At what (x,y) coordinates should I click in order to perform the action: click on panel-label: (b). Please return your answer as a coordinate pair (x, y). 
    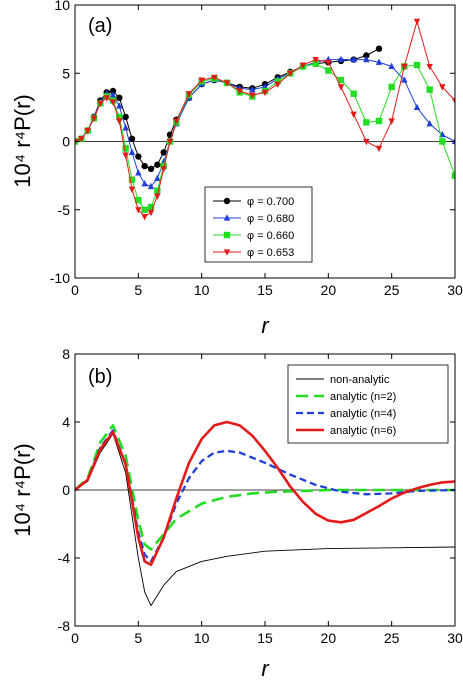
    Looking at the image, I should click on (100, 377).